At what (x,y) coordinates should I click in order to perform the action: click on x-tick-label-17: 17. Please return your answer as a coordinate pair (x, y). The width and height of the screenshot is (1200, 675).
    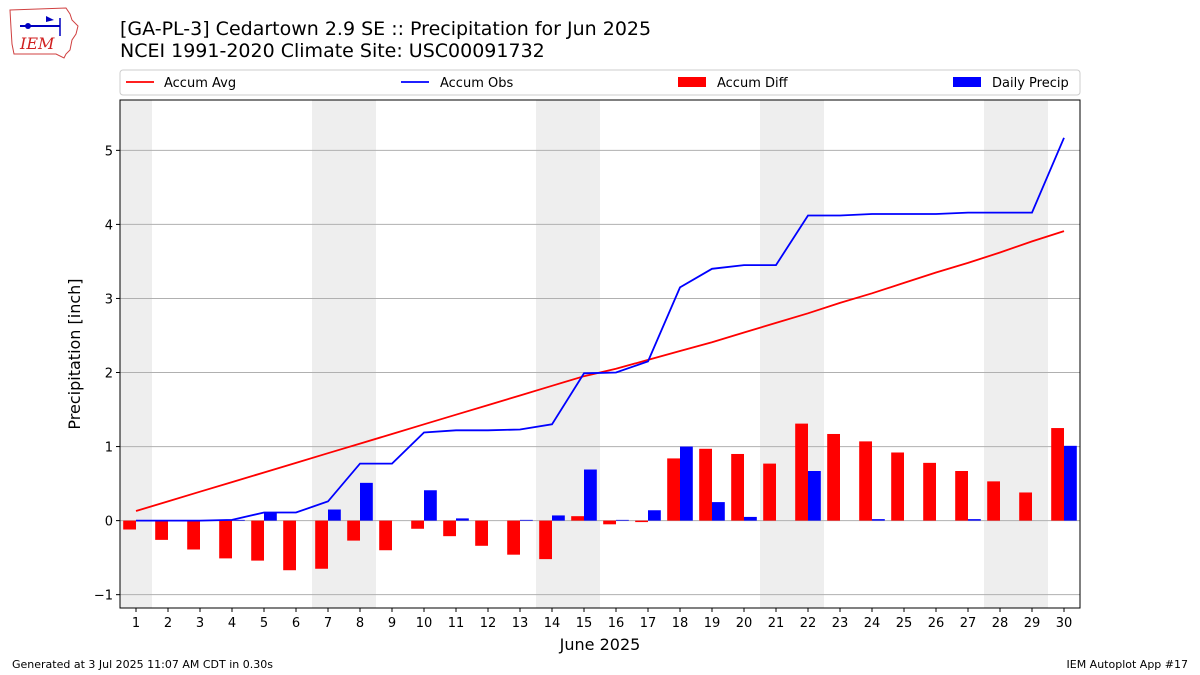
    Looking at the image, I should click on (648, 623).